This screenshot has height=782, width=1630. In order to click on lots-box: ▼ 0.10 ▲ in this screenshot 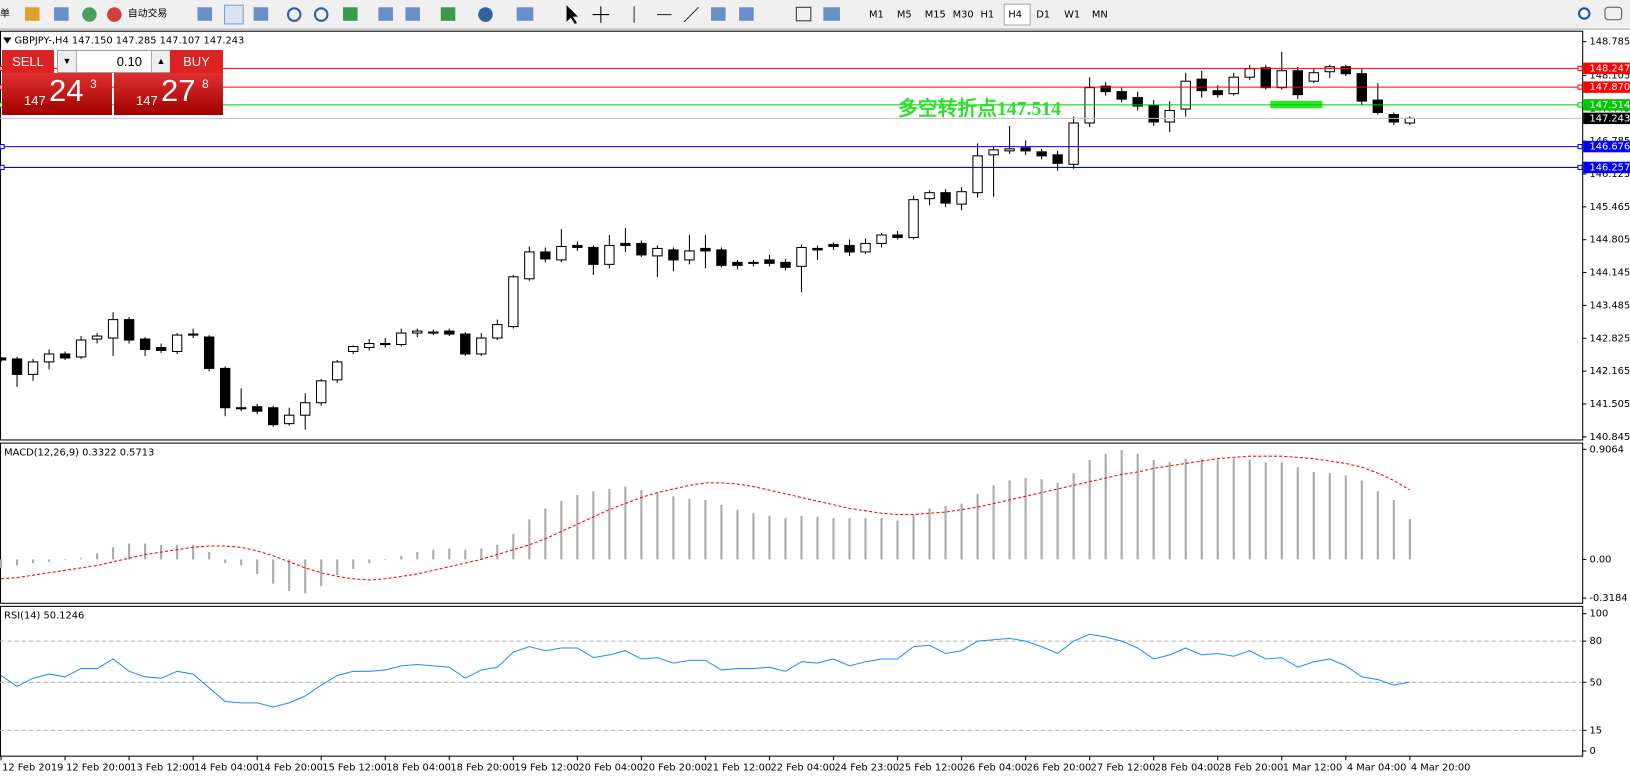, I will do `click(114, 61)`.